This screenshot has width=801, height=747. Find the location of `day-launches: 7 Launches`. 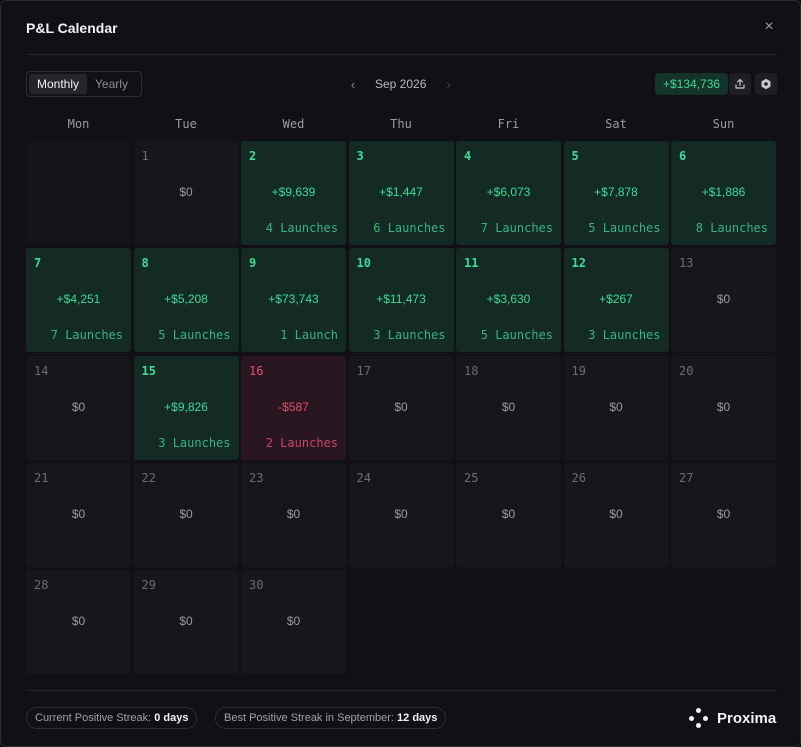

day-launches: 7 Launches is located at coordinates (86, 335).